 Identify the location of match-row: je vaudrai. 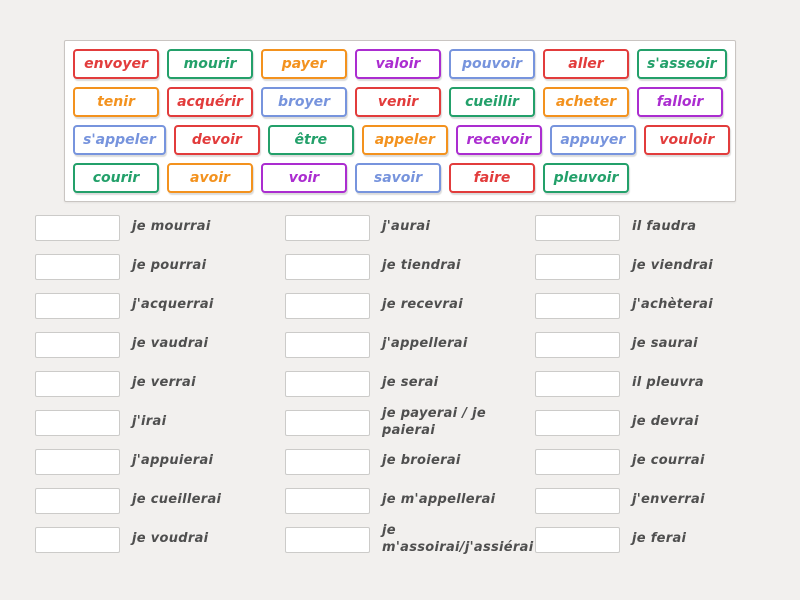
(160, 344).